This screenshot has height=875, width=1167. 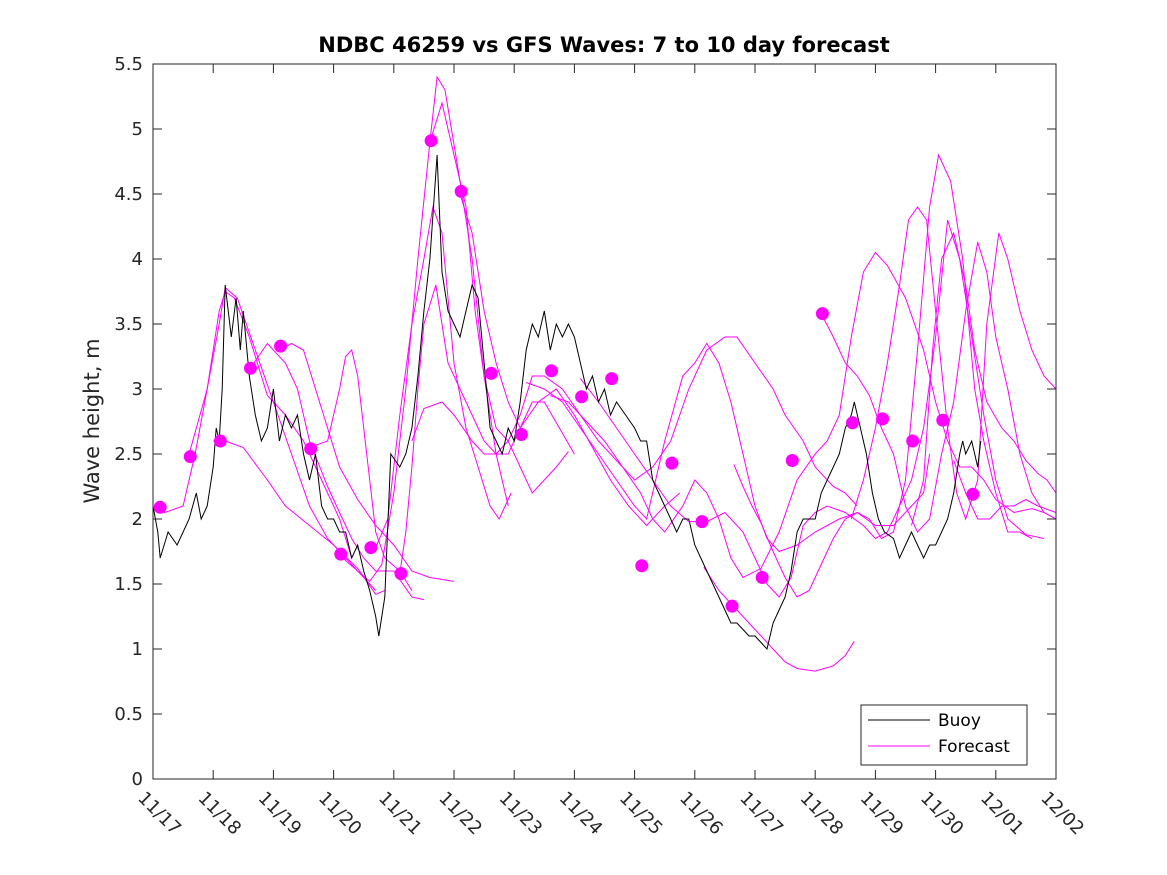 I want to click on y-tick-label-6: 3, so click(x=137, y=389).